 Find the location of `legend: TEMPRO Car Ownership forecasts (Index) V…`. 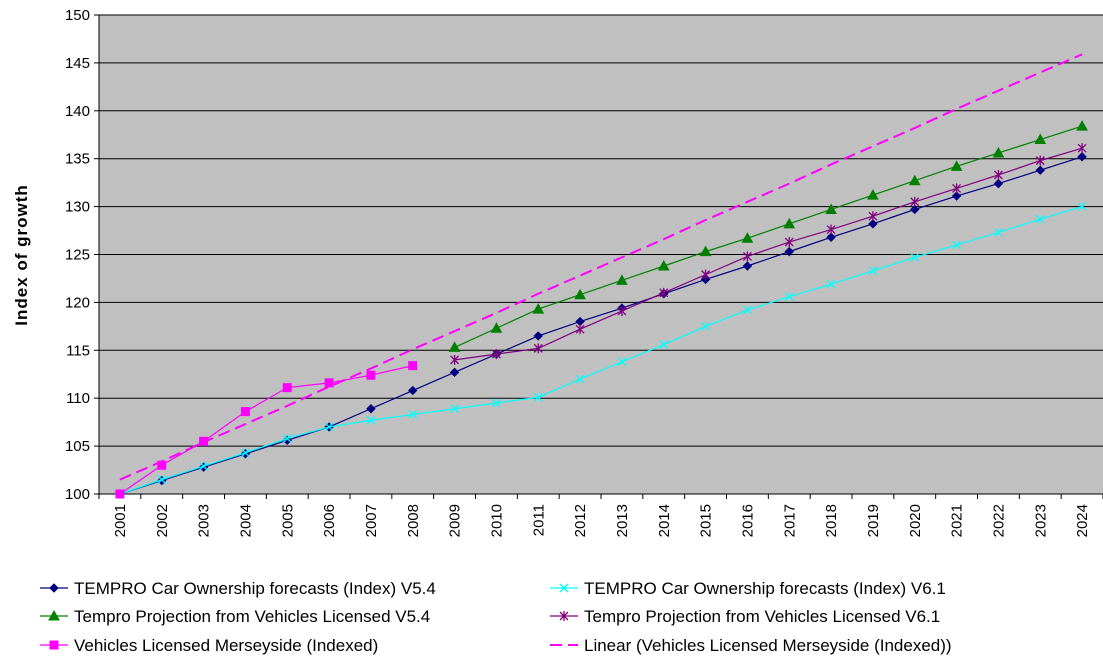

legend: TEMPRO Car Ownership forecasts (Index) V… is located at coordinates (496, 617).